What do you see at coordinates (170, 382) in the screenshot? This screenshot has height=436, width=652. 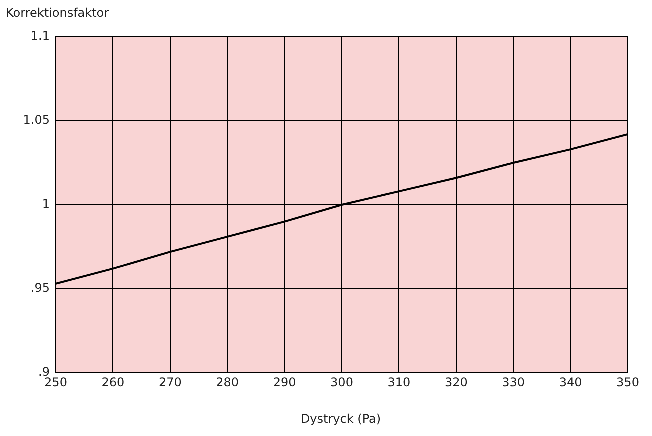 I see `x-tick-label: 270` at bounding box center [170, 382].